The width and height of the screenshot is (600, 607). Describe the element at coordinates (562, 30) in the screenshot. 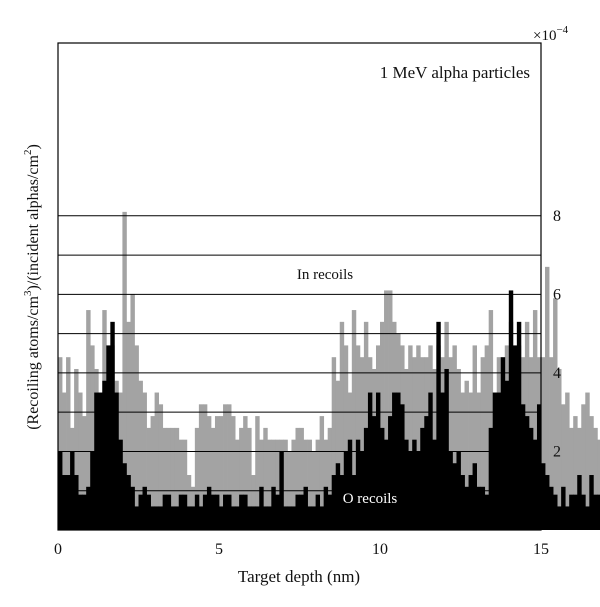

I see `y-multiplier-exponent: −4` at that location.